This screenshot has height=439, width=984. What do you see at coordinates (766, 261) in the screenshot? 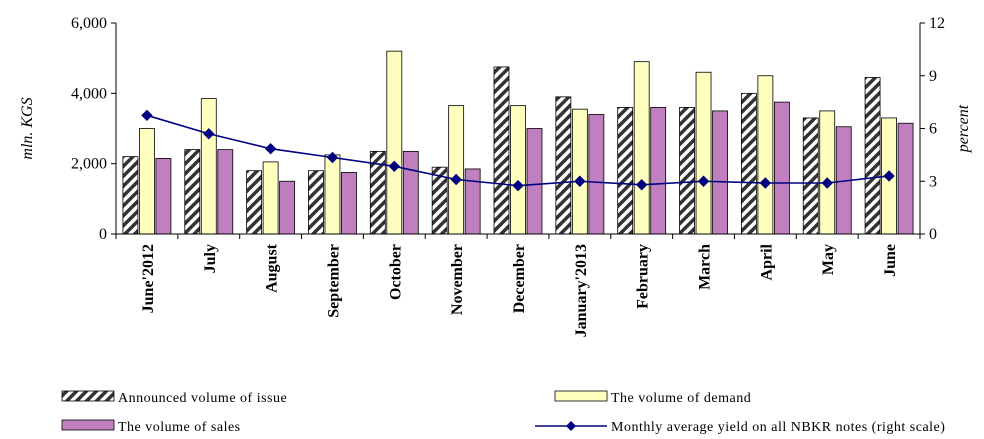
I see `x-tick-label-10: April` at bounding box center [766, 261].